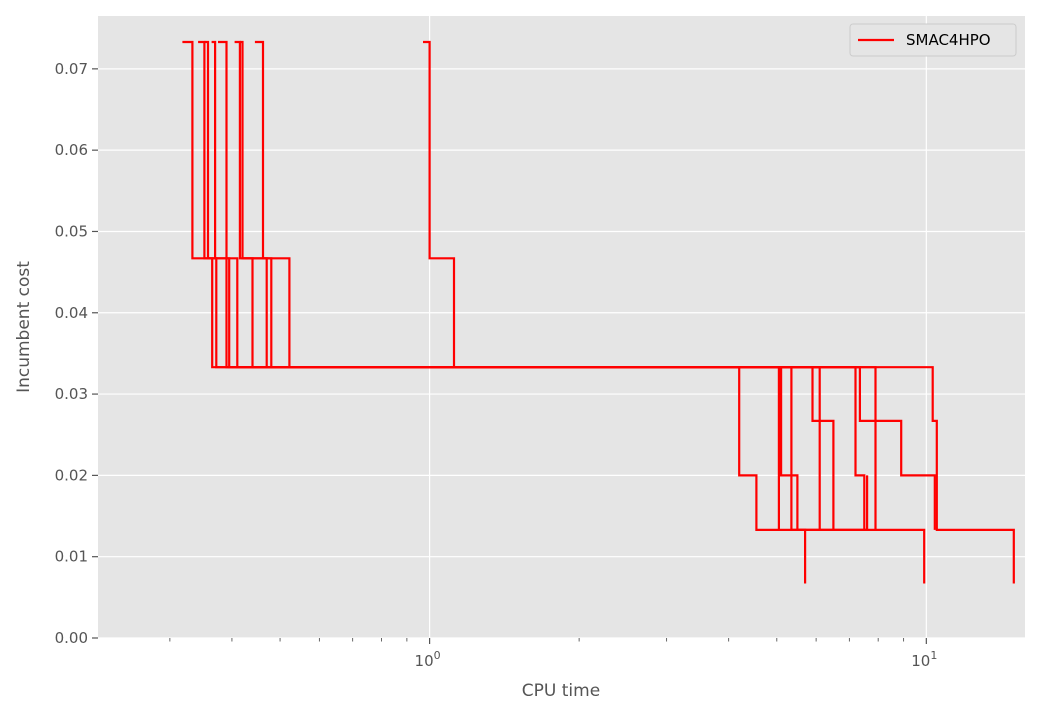  What do you see at coordinates (561, 691) in the screenshot?
I see `x-axis-label: CPU time` at bounding box center [561, 691].